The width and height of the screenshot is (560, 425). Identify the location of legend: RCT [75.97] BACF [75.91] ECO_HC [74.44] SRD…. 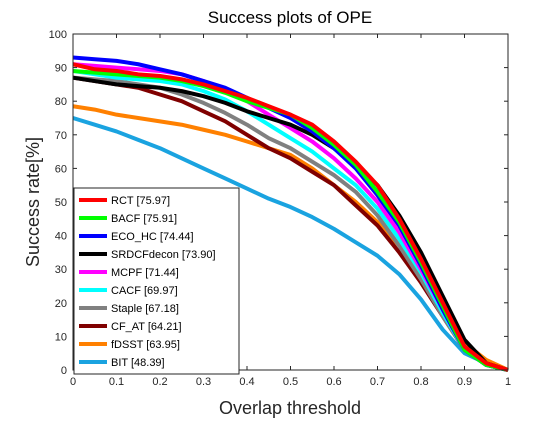
(156, 281).